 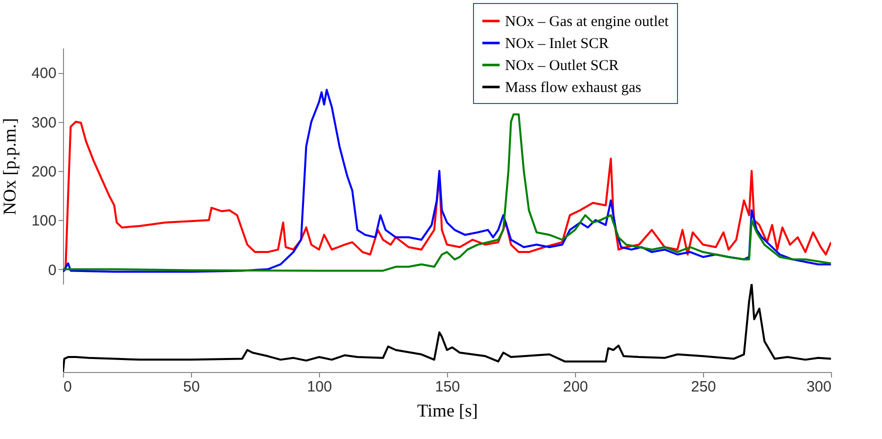 What do you see at coordinates (562, 66) in the screenshot?
I see `legend-label: NOx – Outlet SCR` at bounding box center [562, 66].